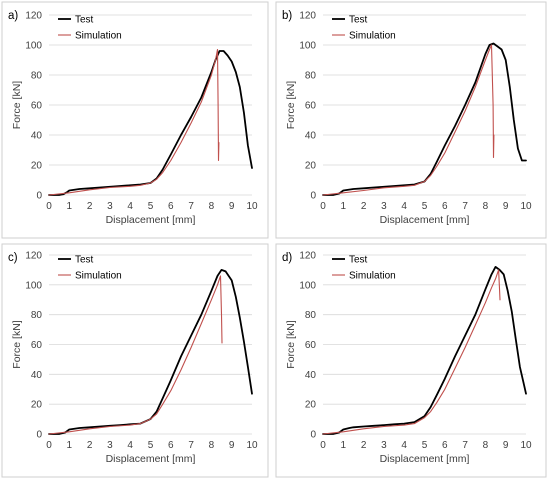 The image size is (550, 480). Describe the element at coordinates (13, 16) in the screenshot. I see `panel-label: a)` at that location.